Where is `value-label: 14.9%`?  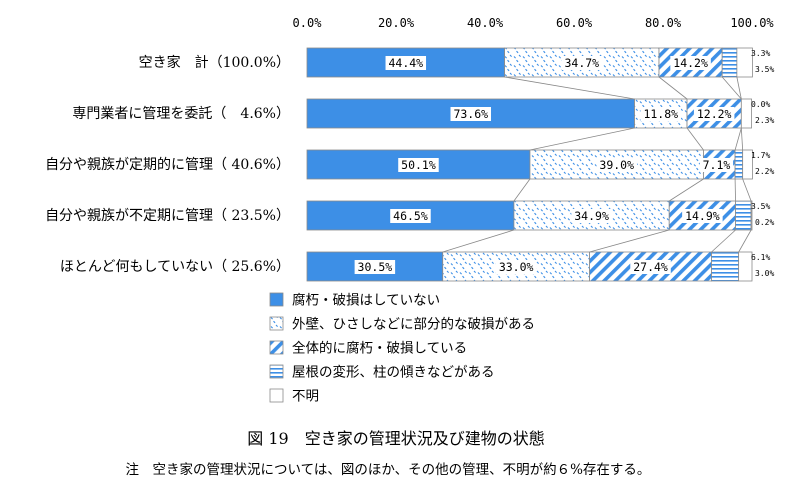 value-label: 14.9% is located at coordinates (702, 216).